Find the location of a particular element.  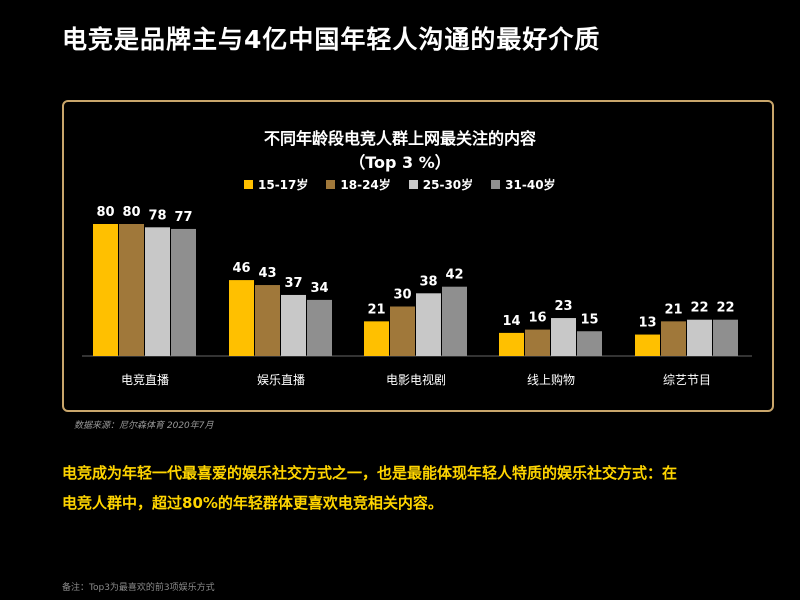

body-text-line: 电竞人群中，超过80%的年轻群体更喜欢电竞相关内容。 is located at coordinates (252, 503).